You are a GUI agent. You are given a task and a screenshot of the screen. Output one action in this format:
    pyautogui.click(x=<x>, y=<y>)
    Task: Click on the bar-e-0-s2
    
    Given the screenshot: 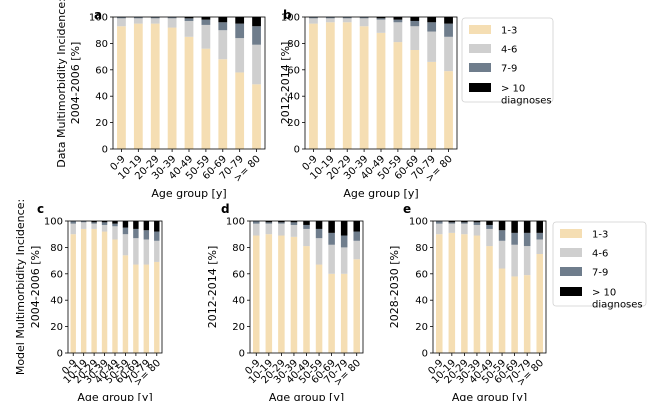 What is the action you would take?
    pyautogui.click(x=439, y=222)
    